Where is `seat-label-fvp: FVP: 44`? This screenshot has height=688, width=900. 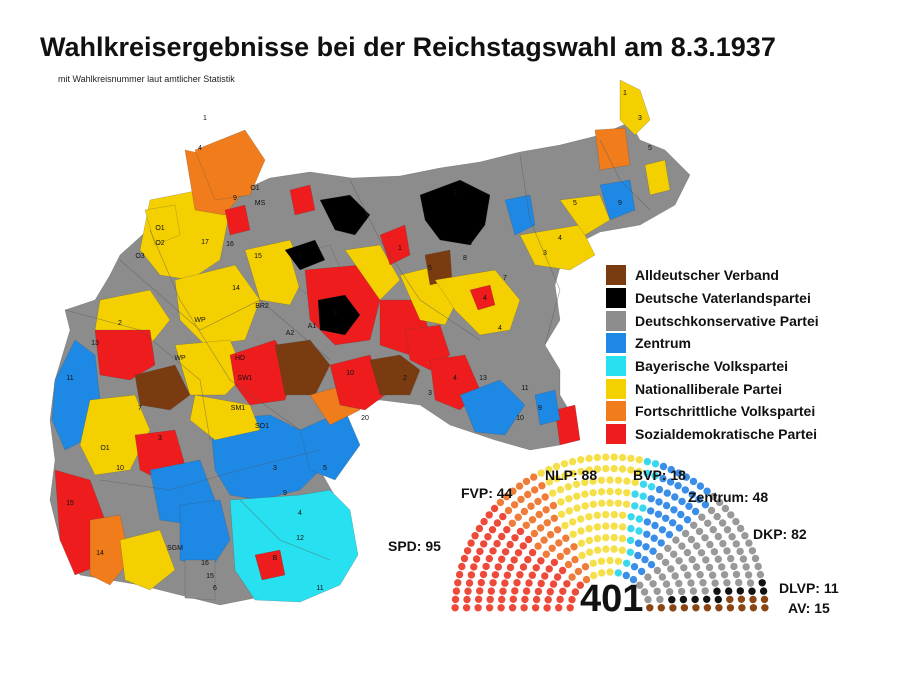 seat-label-fvp: FVP: 44 is located at coordinates (487, 493).